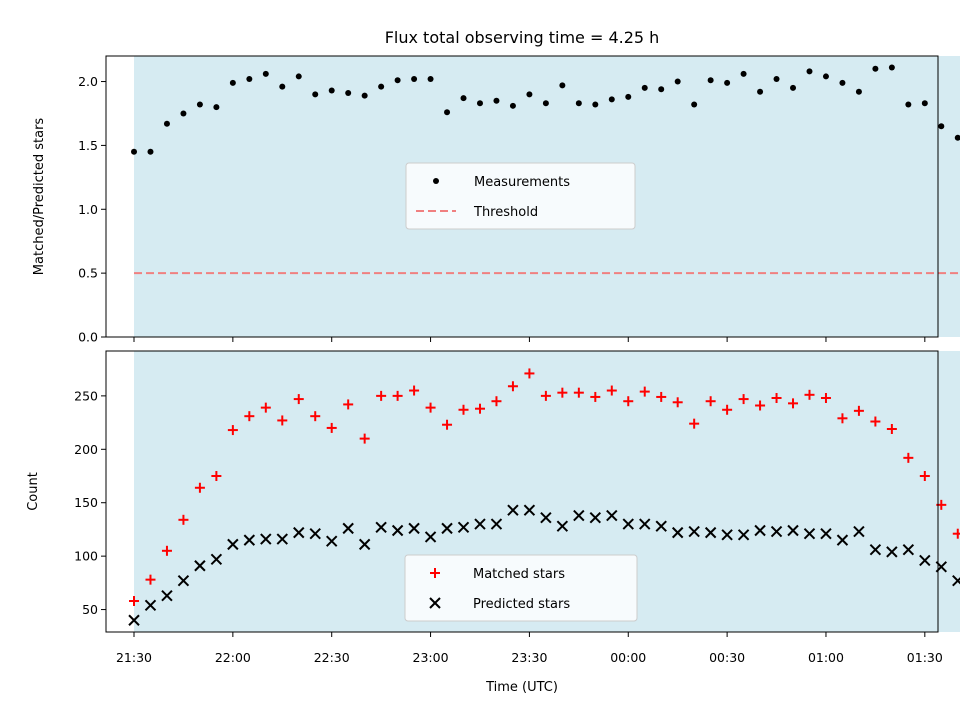  What do you see at coordinates (332, 657) in the screenshot?
I see `x-tick-label: 22:30` at bounding box center [332, 657].